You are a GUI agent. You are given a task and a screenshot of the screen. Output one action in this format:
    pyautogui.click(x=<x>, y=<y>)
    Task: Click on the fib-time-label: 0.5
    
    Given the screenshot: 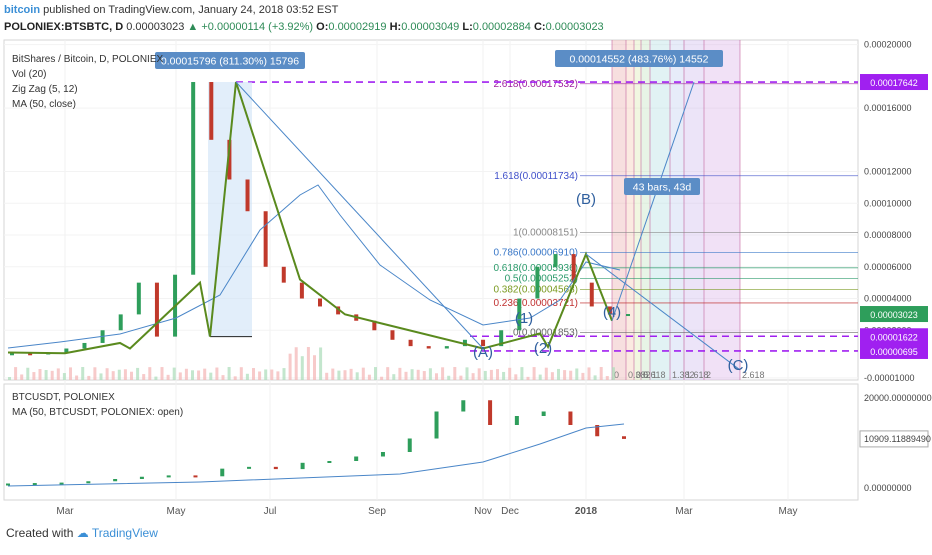 What is the action you would take?
    pyautogui.click(x=642, y=375)
    